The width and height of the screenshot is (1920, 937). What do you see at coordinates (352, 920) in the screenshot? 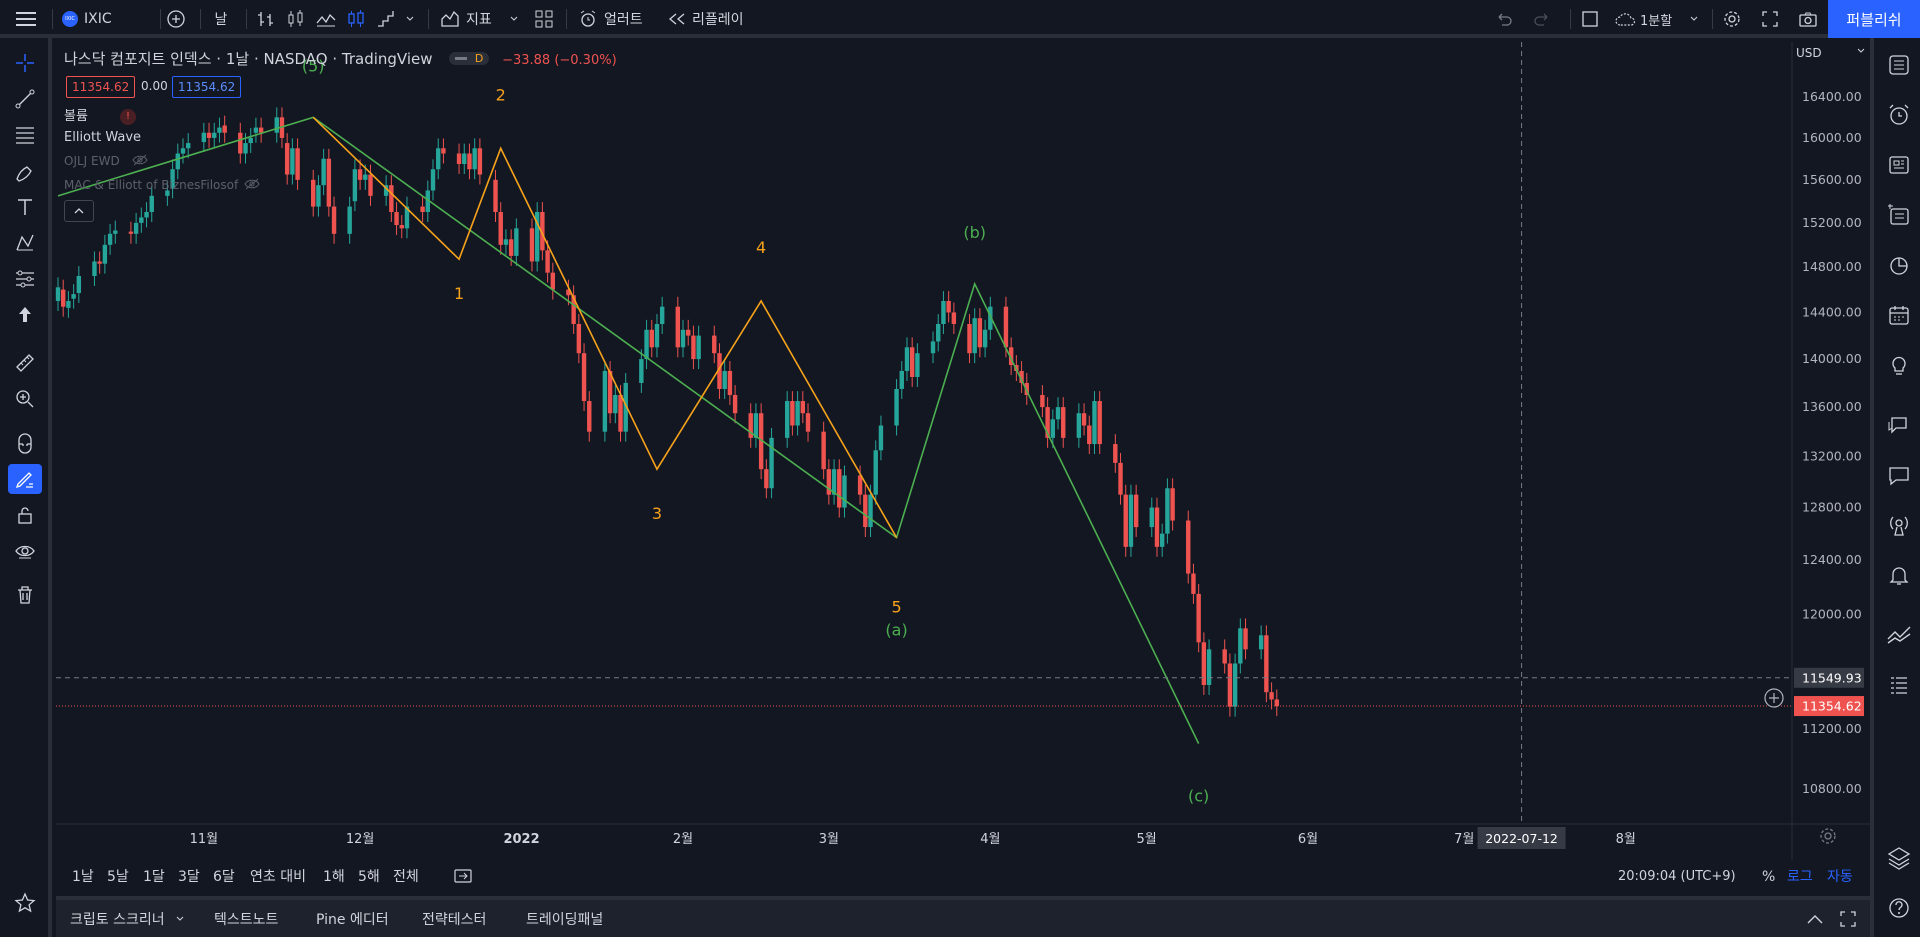
I see `tab-pine-editor: Pine 에디터` at bounding box center [352, 920].